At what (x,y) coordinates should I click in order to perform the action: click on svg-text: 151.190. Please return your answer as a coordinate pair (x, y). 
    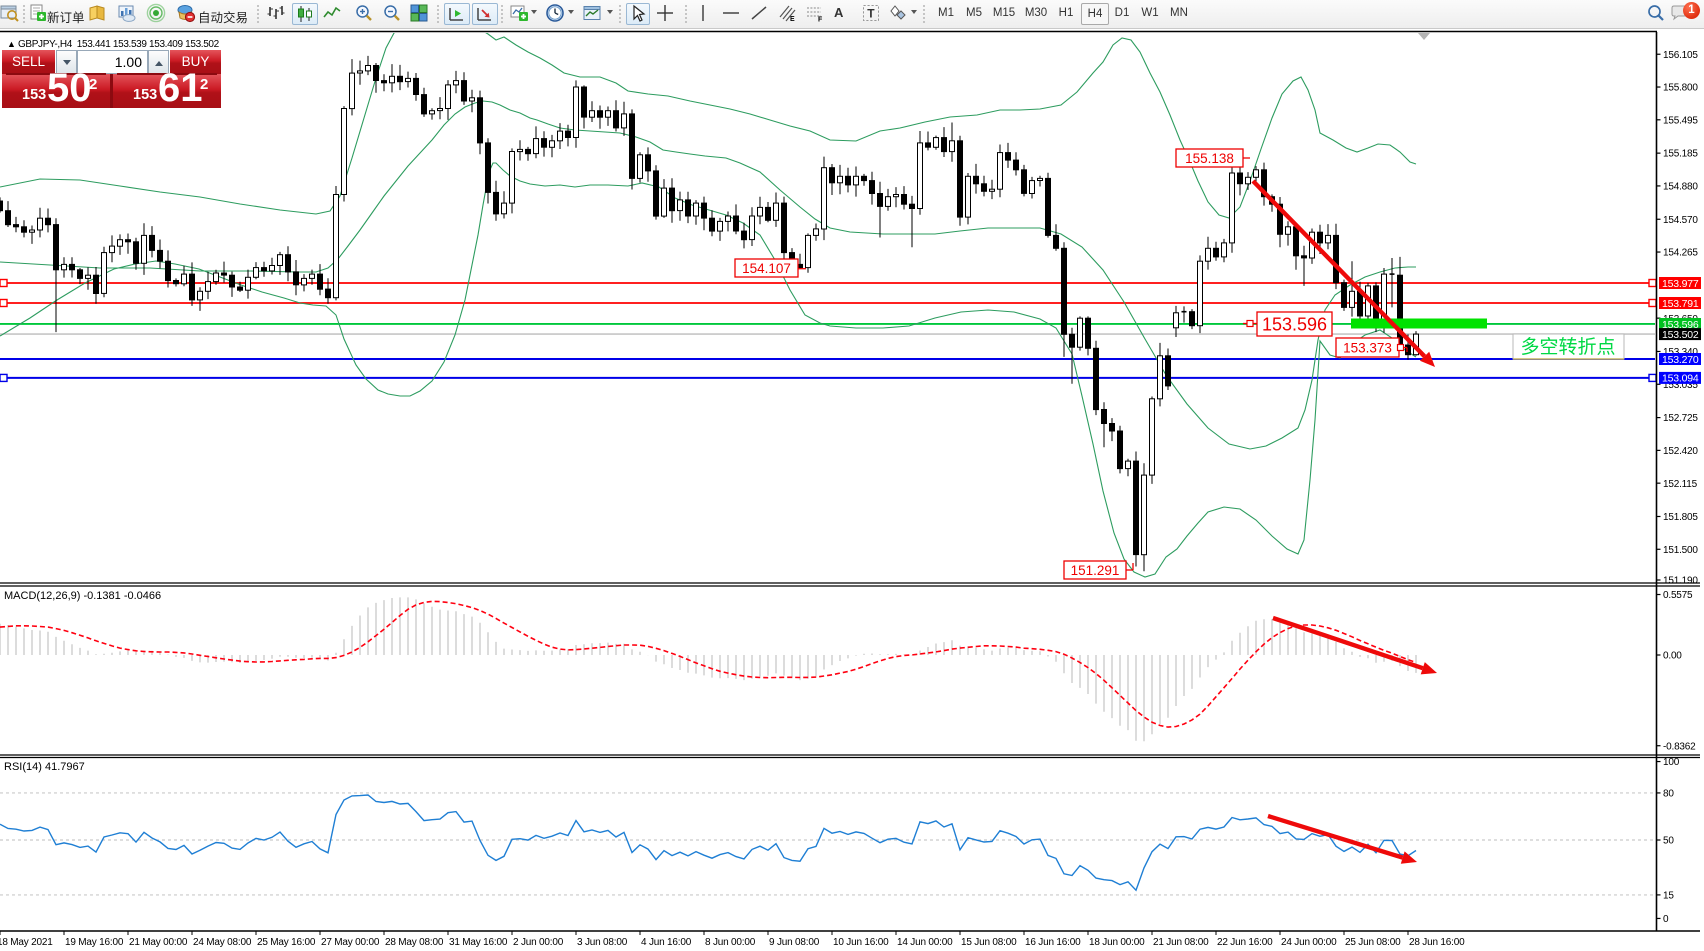
    Looking at the image, I should click on (1680, 581).